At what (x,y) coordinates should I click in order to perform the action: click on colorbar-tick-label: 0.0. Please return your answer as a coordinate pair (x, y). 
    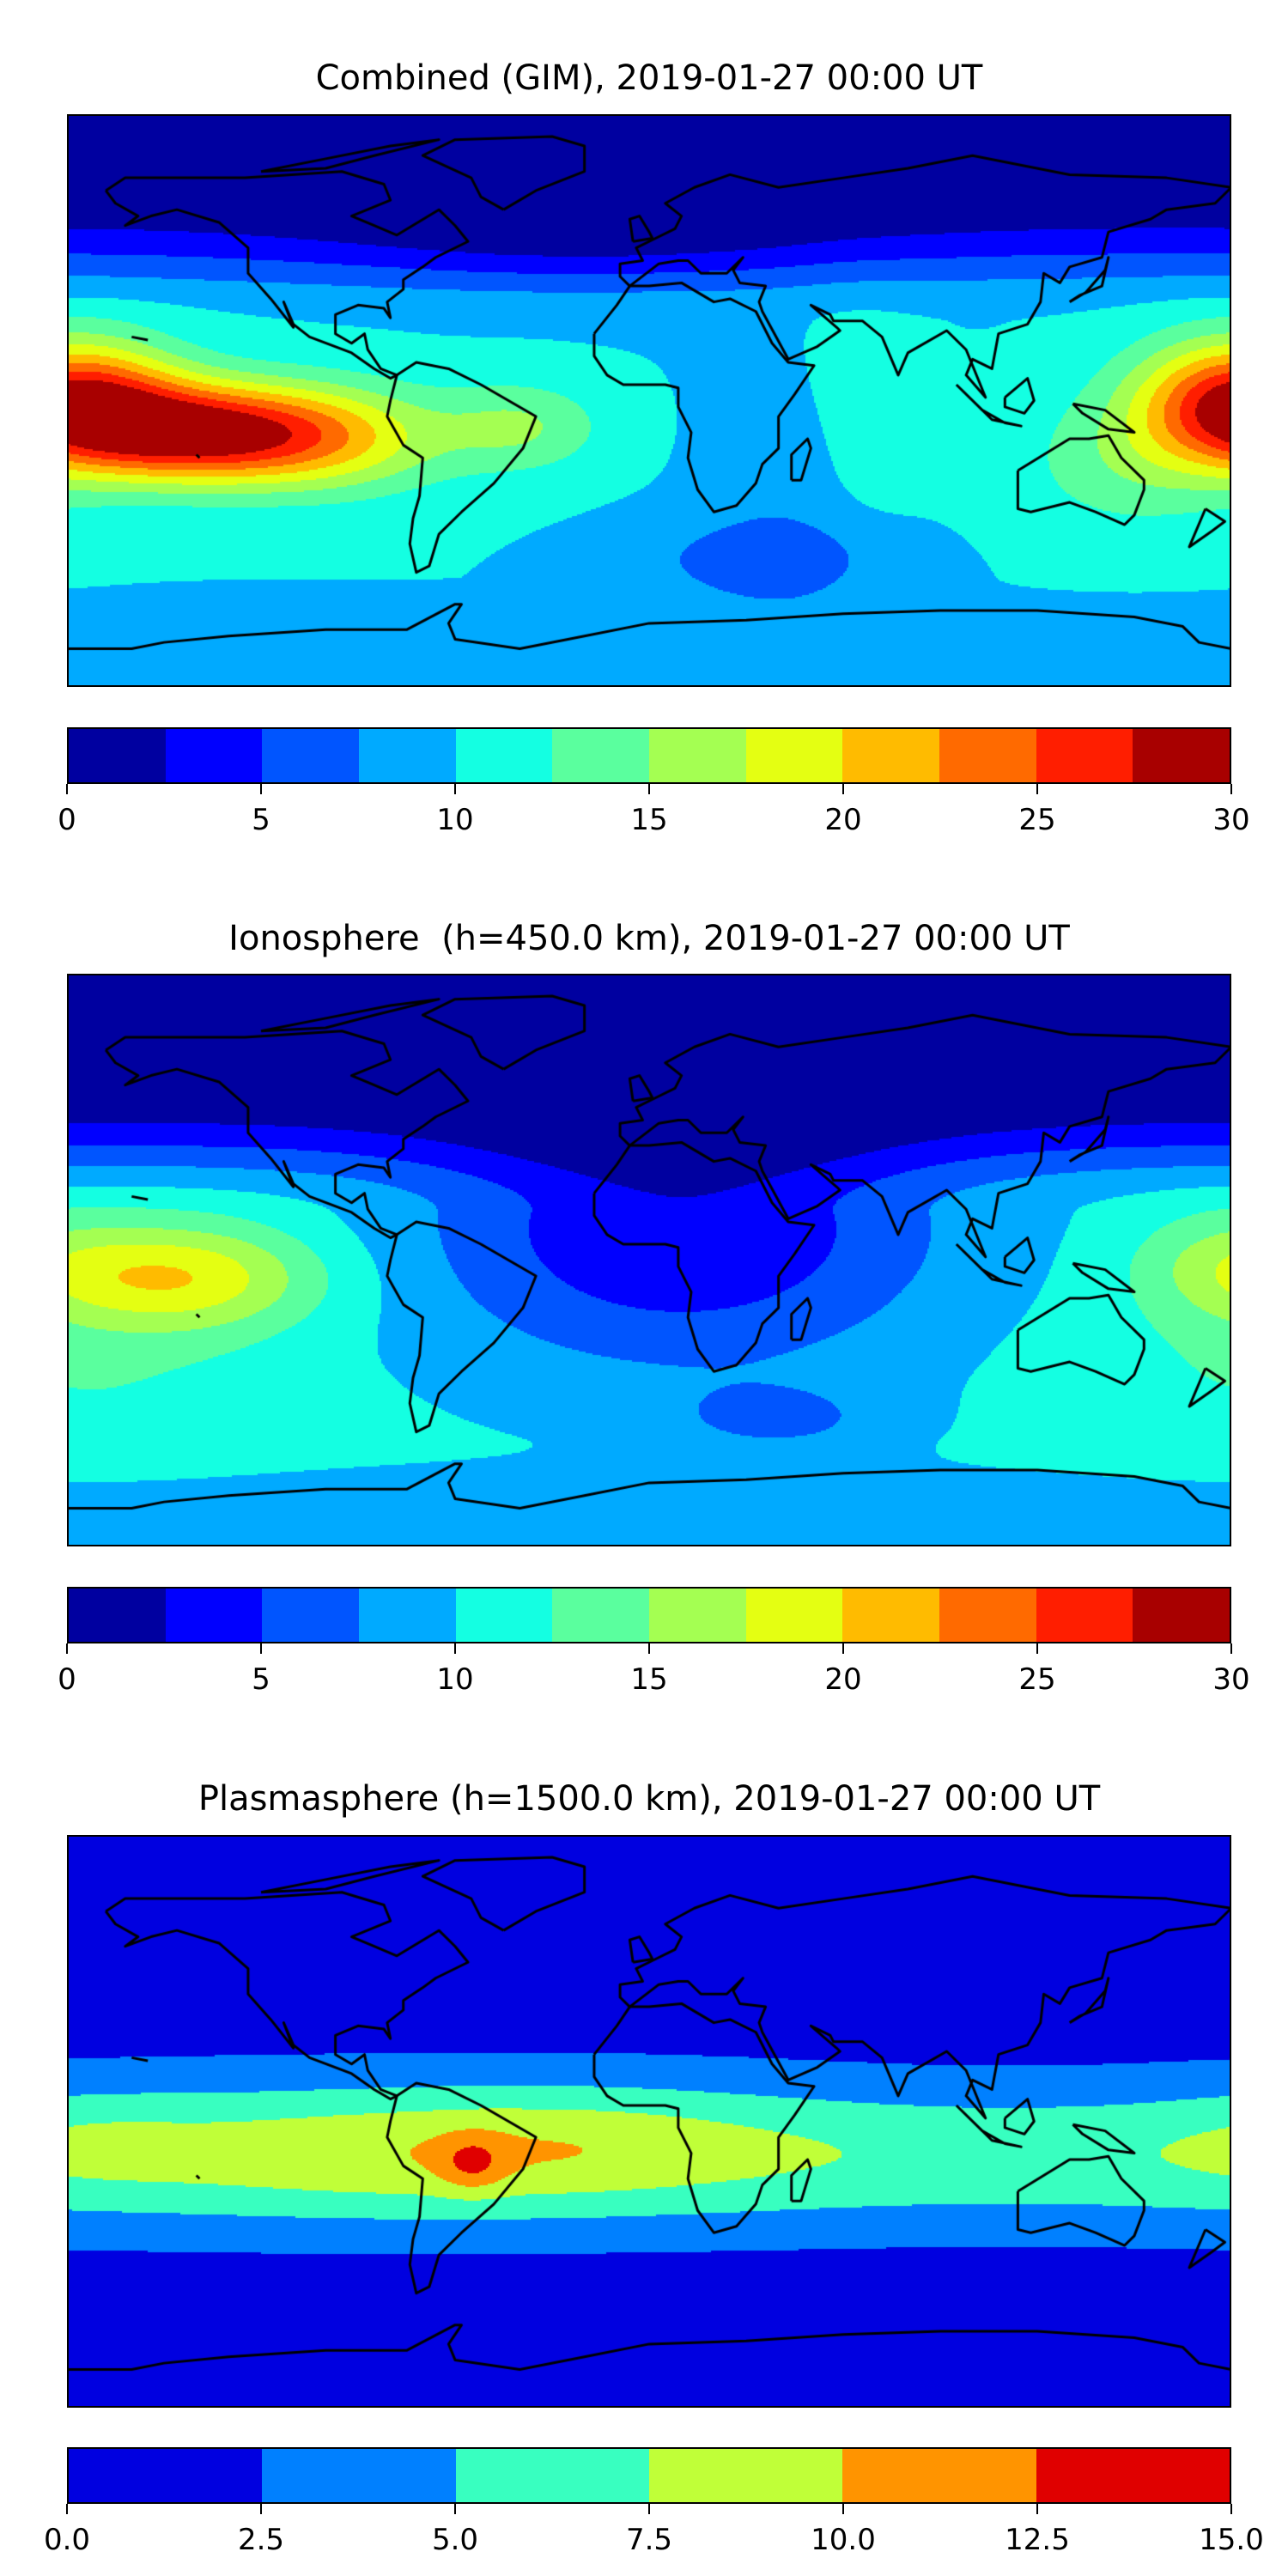
    Looking at the image, I should click on (67, 2540).